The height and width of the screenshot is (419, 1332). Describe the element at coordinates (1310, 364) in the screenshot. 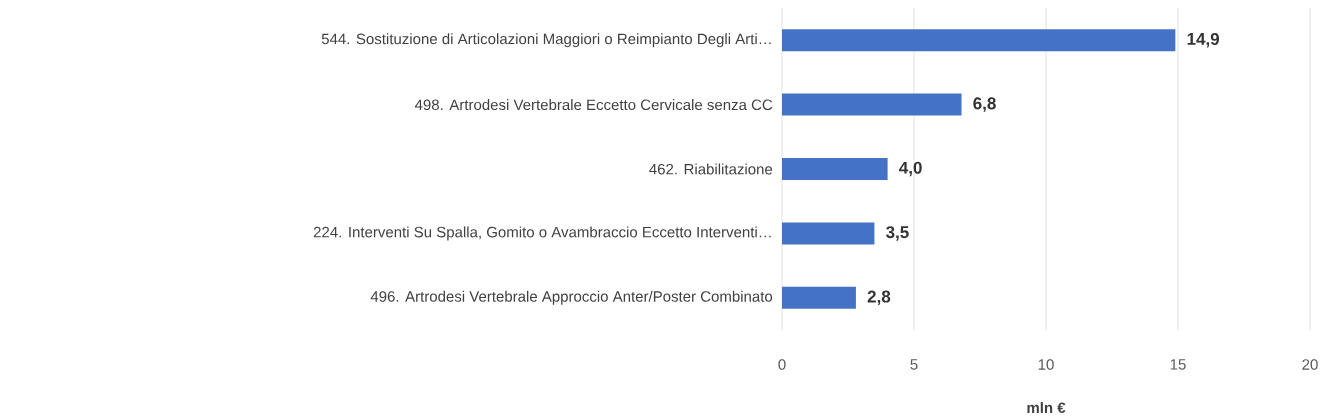

I see `x-tick-label: 20` at that location.